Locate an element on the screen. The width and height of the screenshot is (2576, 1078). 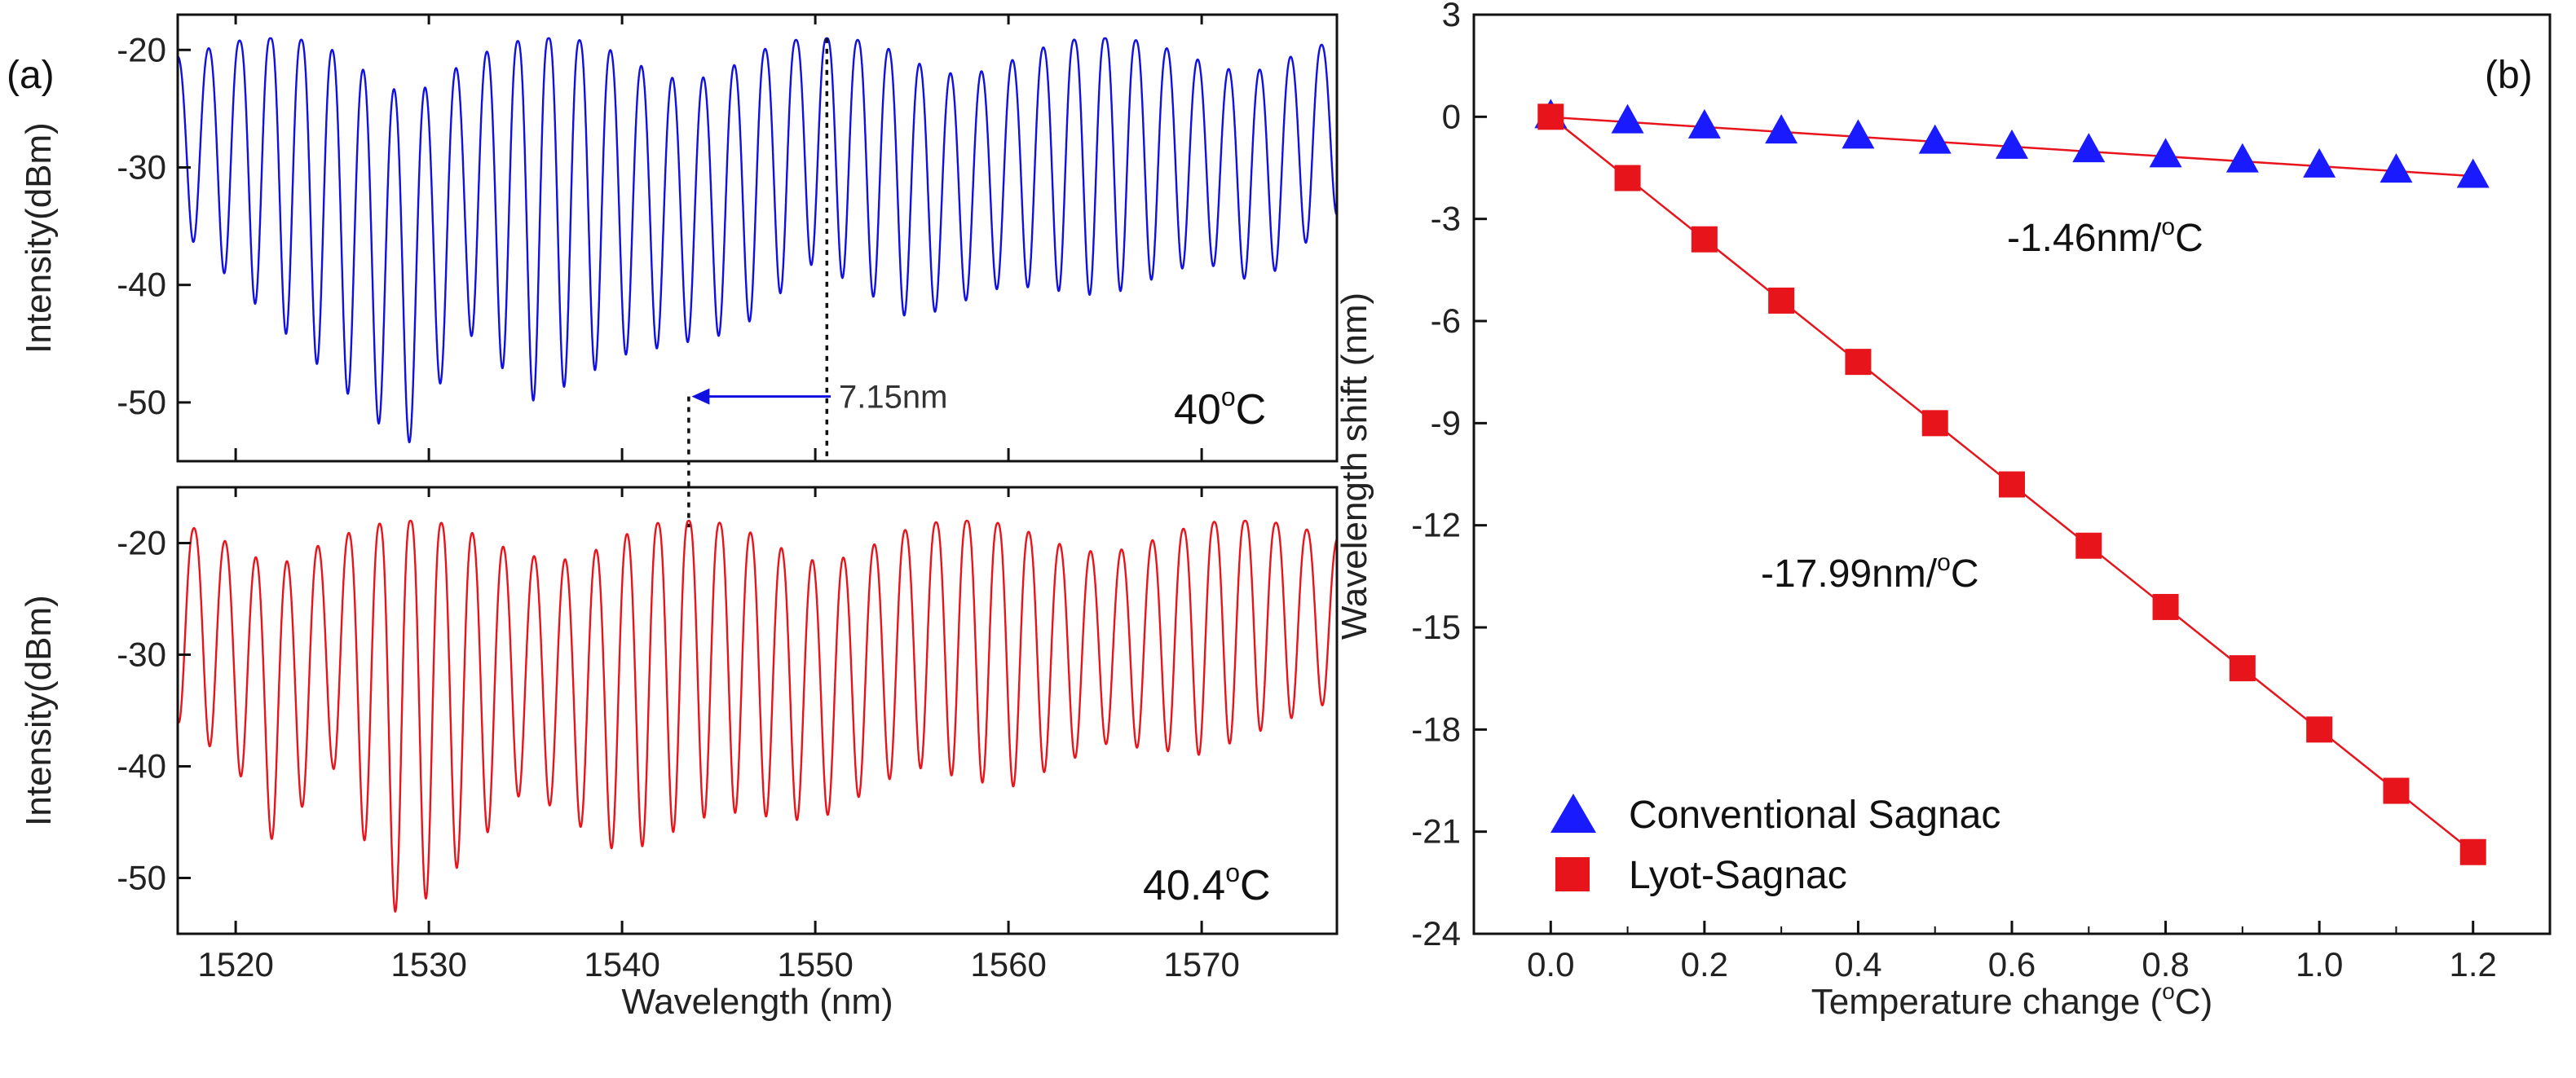
x-axis-label-b-unit: C) is located at coordinates (2193, 1002).